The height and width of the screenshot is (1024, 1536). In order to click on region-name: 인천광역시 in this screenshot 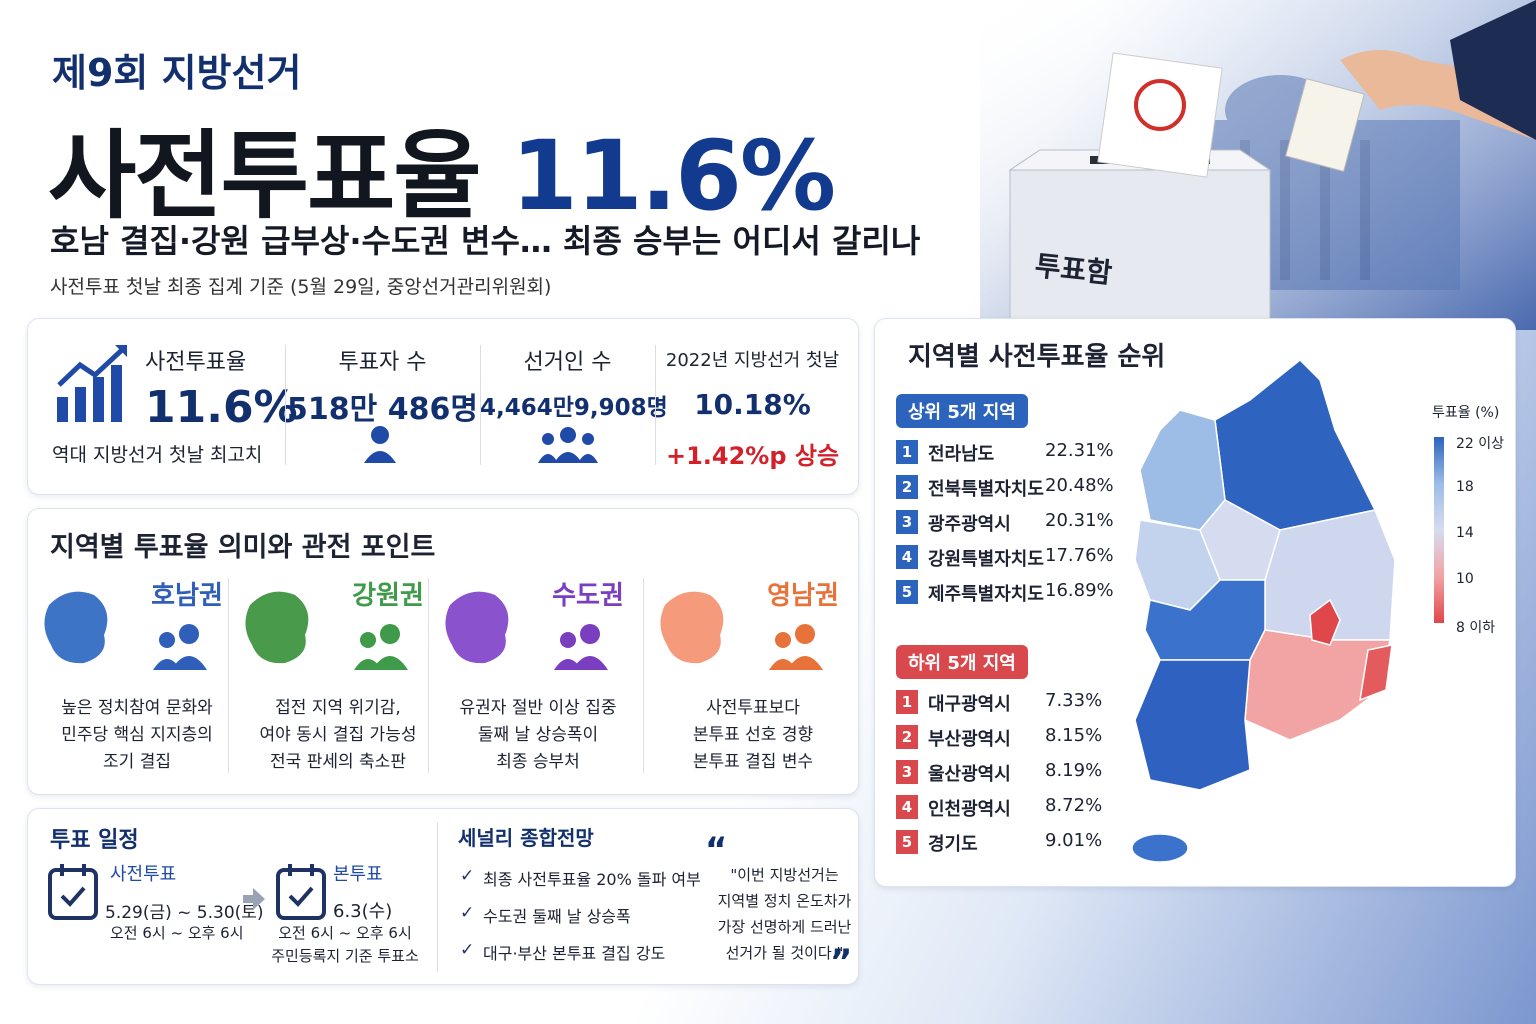, I will do `click(969, 809)`.